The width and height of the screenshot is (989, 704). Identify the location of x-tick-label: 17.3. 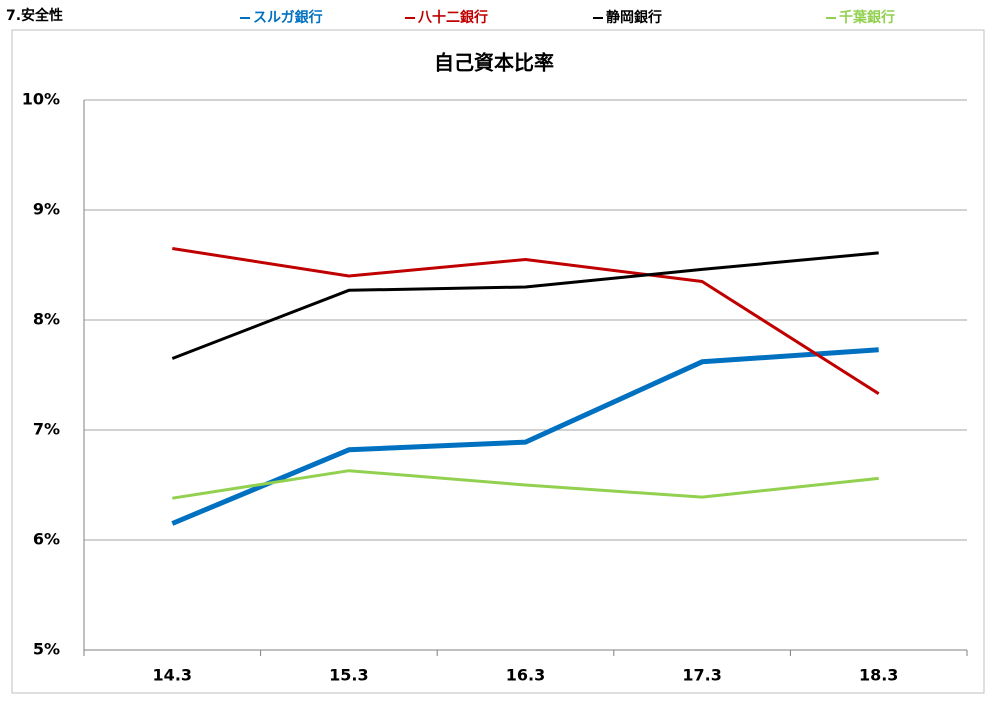
(701, 675).